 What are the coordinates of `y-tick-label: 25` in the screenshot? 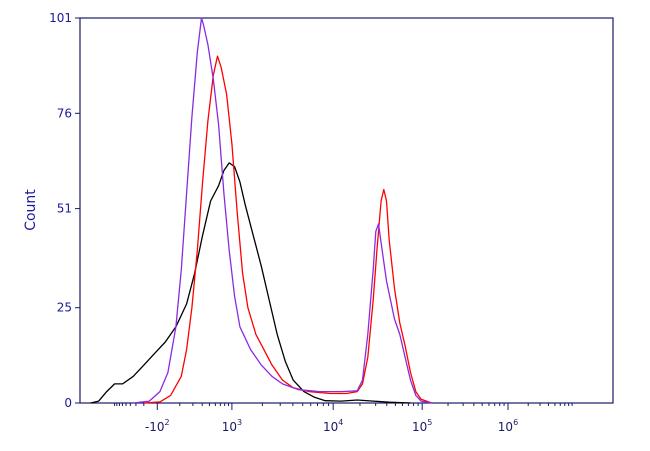 It's located at (64, 308).